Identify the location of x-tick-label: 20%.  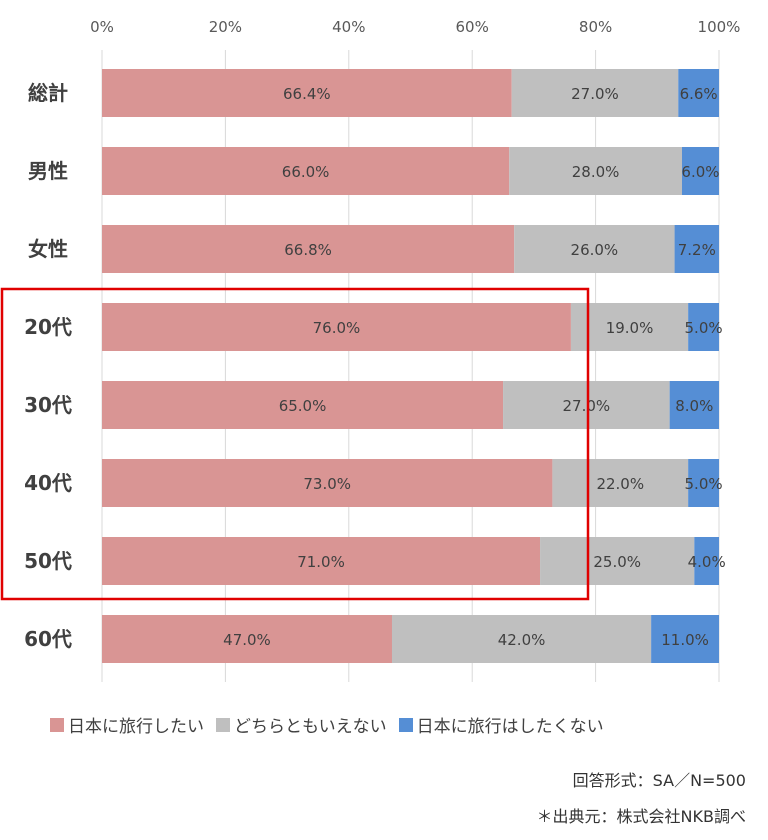
(225, 27).